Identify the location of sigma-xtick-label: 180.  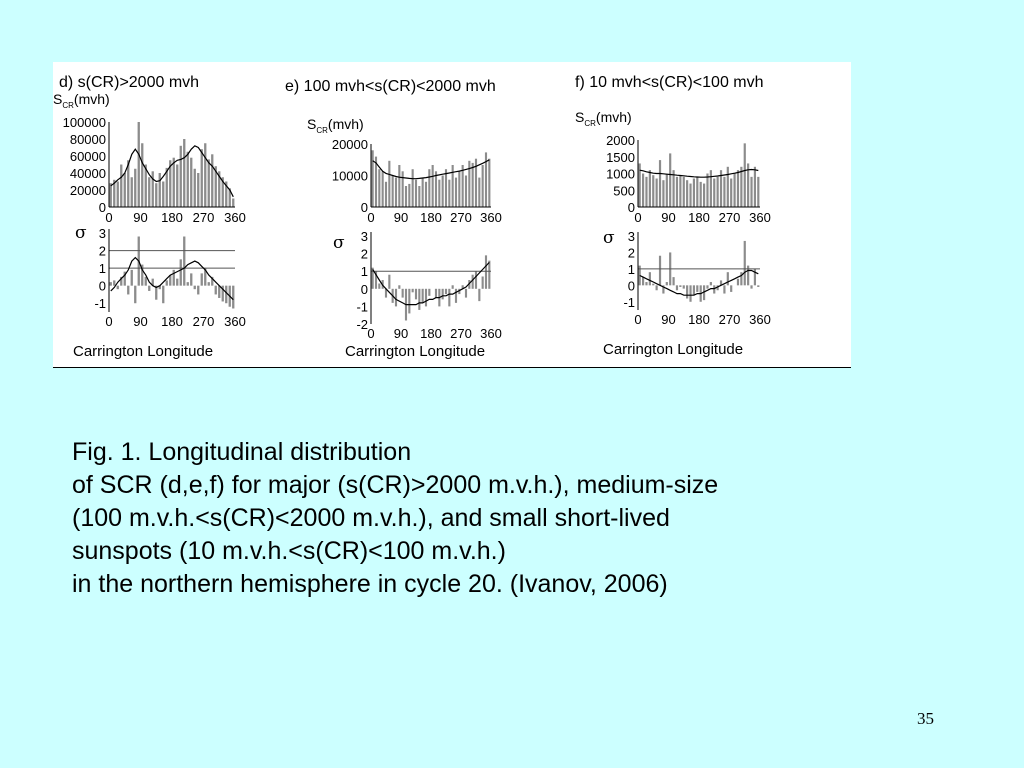
(699, 319).